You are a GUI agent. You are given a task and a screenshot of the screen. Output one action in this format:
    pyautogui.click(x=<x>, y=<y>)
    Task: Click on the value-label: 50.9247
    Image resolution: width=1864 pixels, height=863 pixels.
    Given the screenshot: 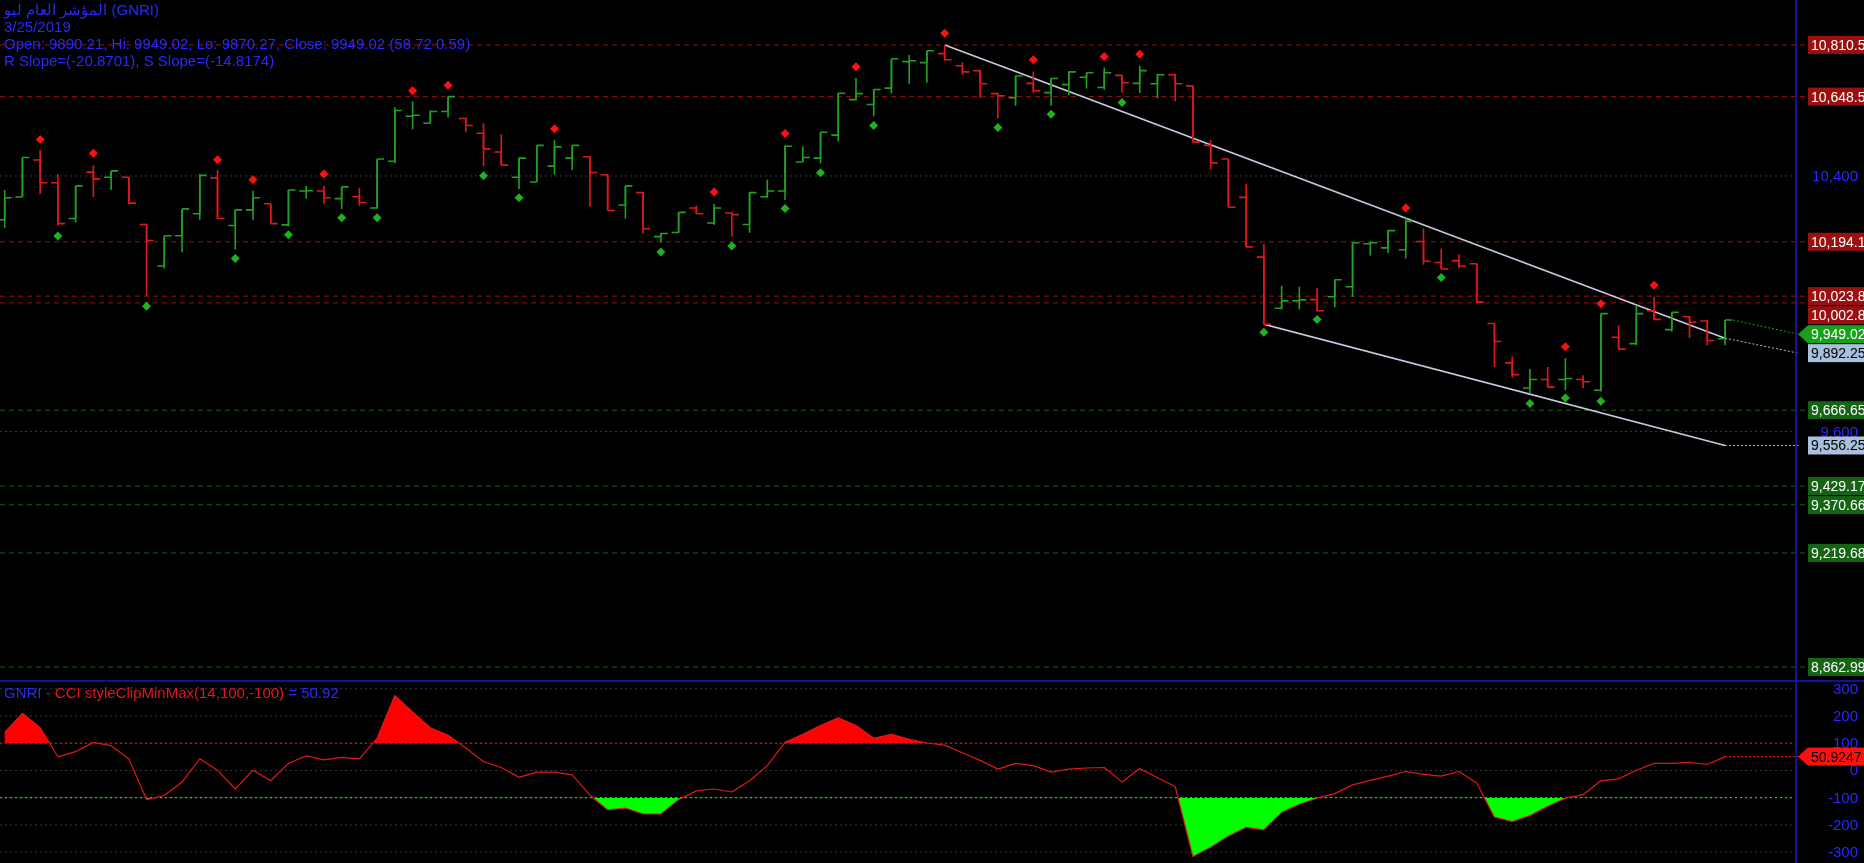 What is the action you would take?
    pyautogui.click(x=1836, y=756)
    